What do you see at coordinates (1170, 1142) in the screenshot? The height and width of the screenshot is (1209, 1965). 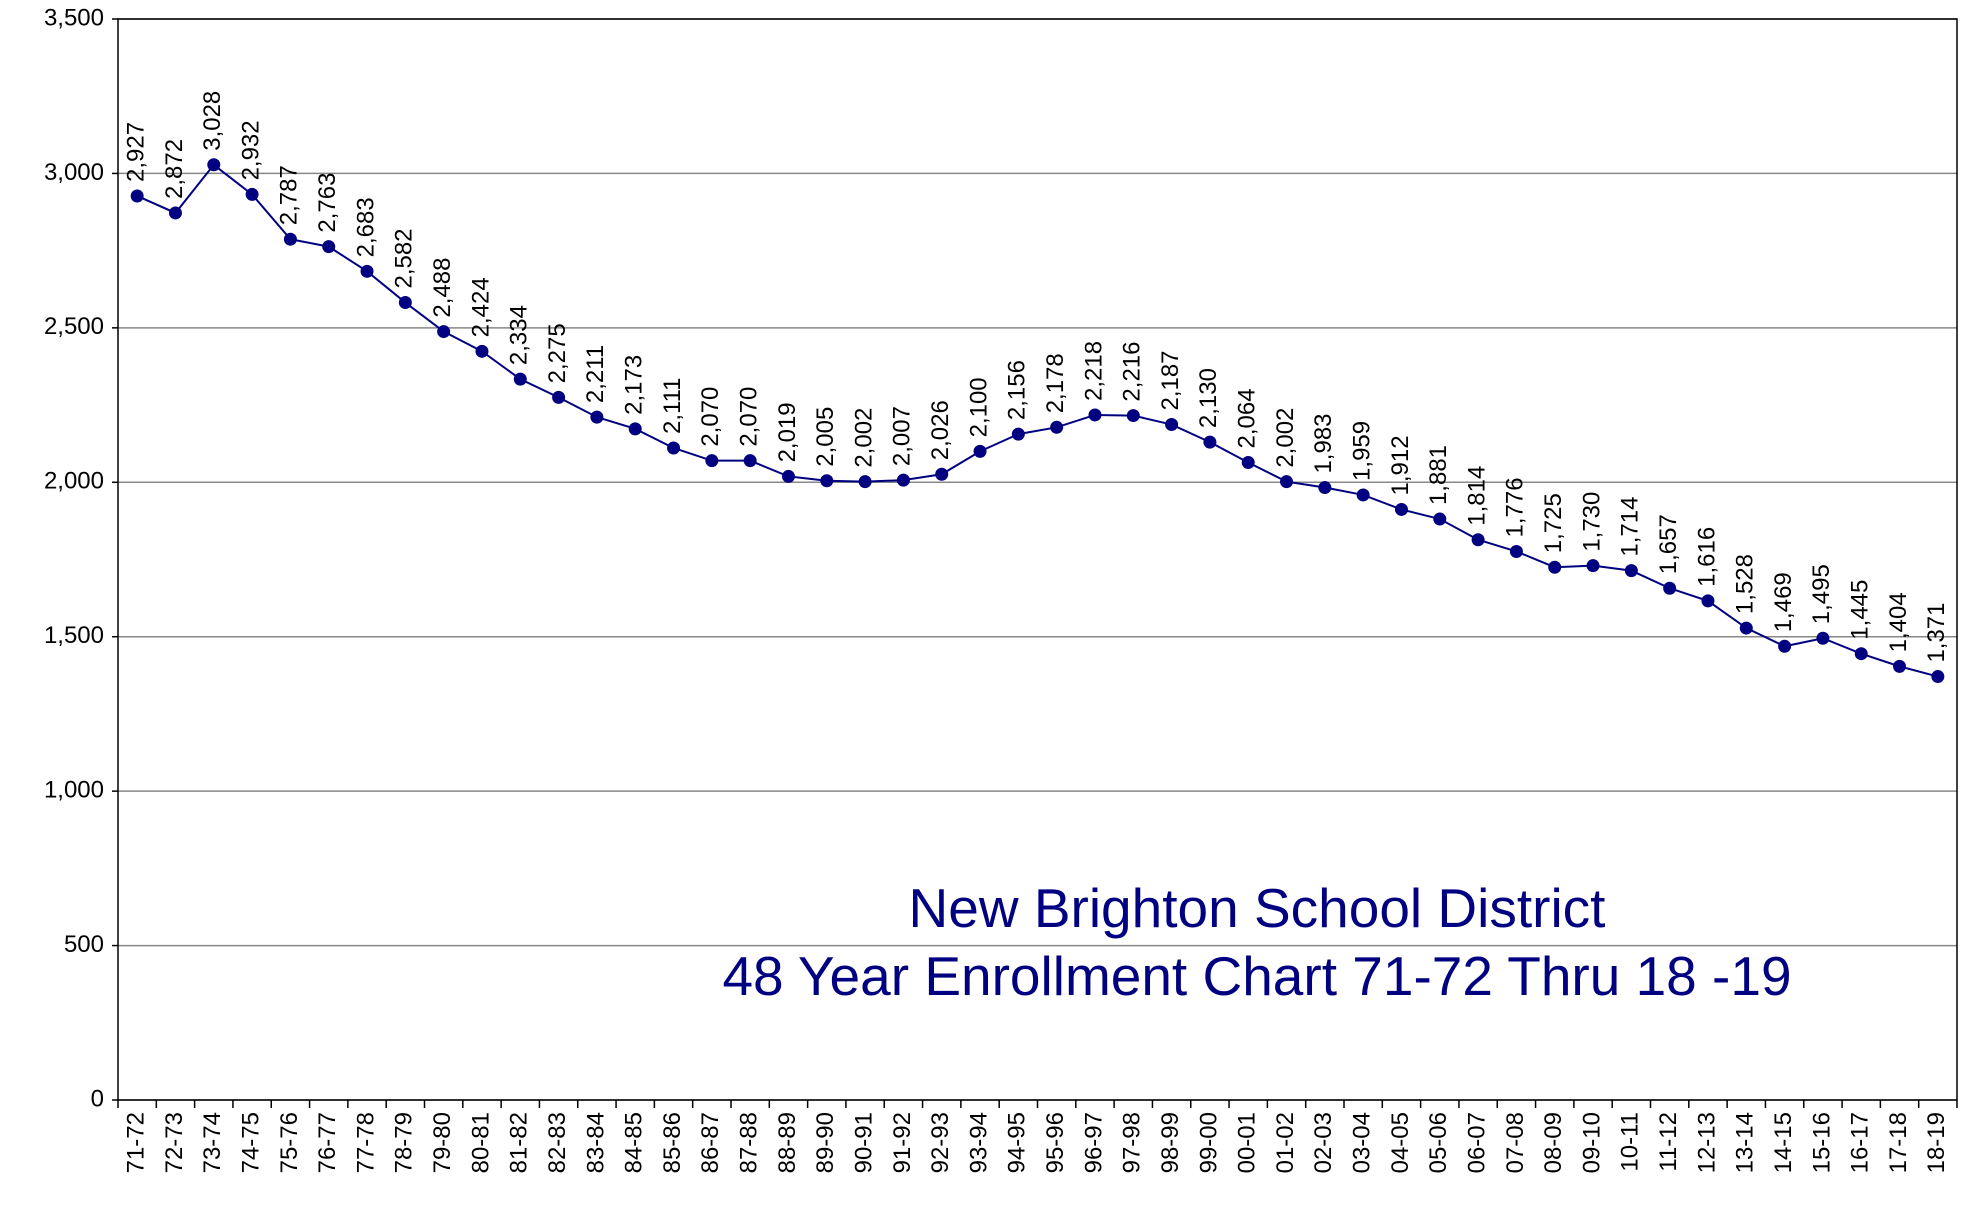 I see `x-tick-label: 98-99` at bounding box center [1170, 1142].